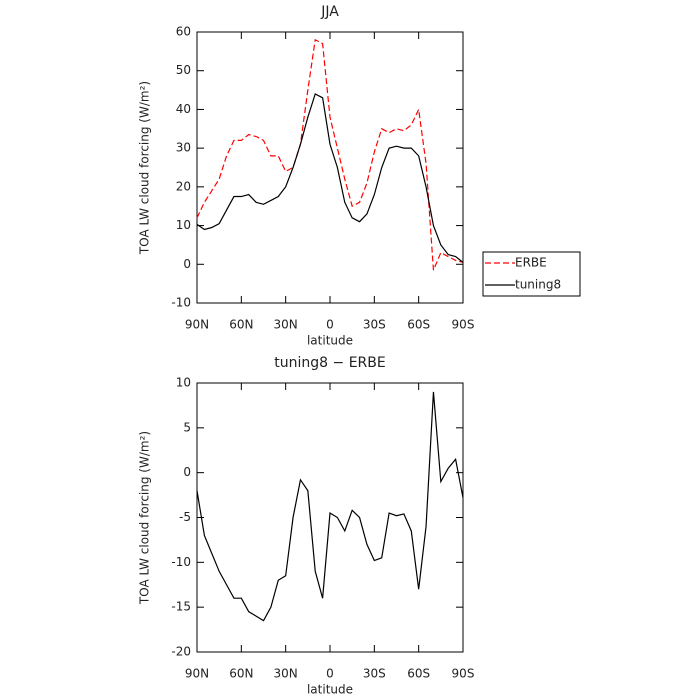 This screenshot has height=700, width=700. I want to click on legend-box, so click(531, 274).